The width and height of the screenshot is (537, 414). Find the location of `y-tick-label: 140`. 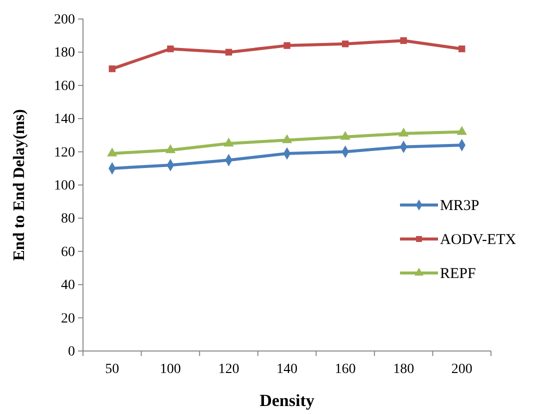

y-tick-label: 140 is located at coordinates (64, 120).